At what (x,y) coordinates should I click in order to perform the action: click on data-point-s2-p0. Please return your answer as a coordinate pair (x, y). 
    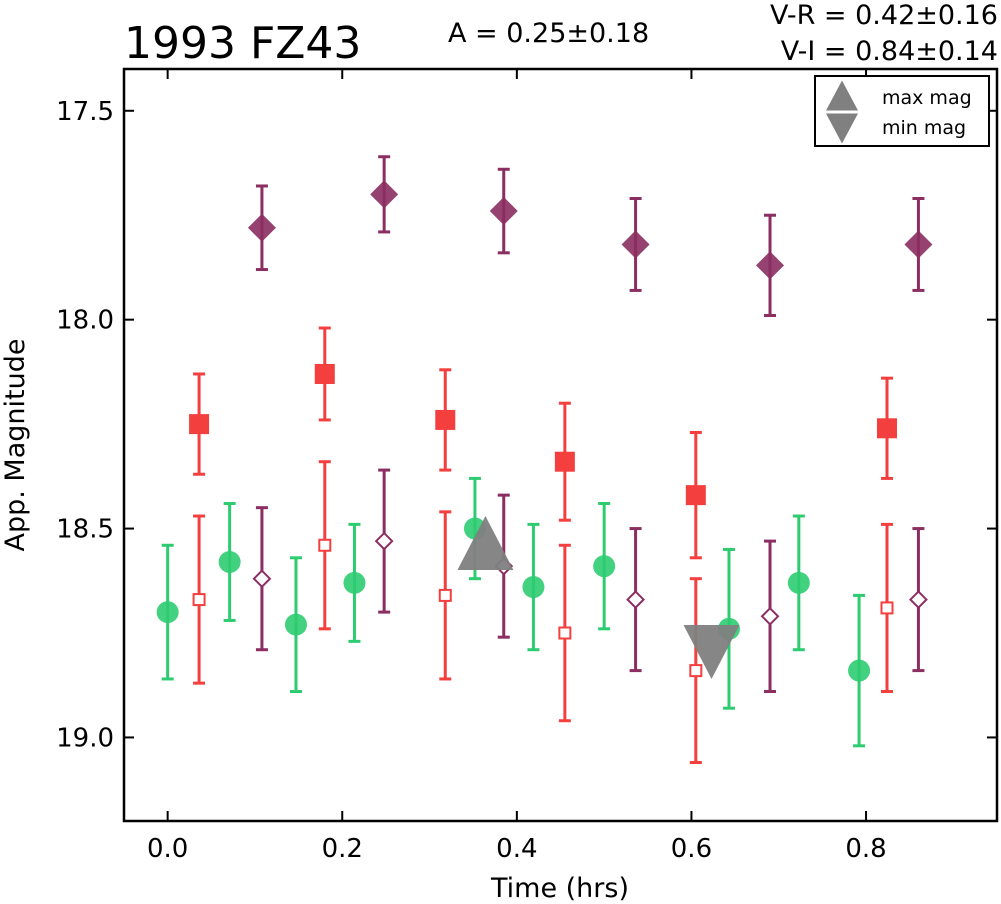
    Looking at the image, I should click on (199, 600).